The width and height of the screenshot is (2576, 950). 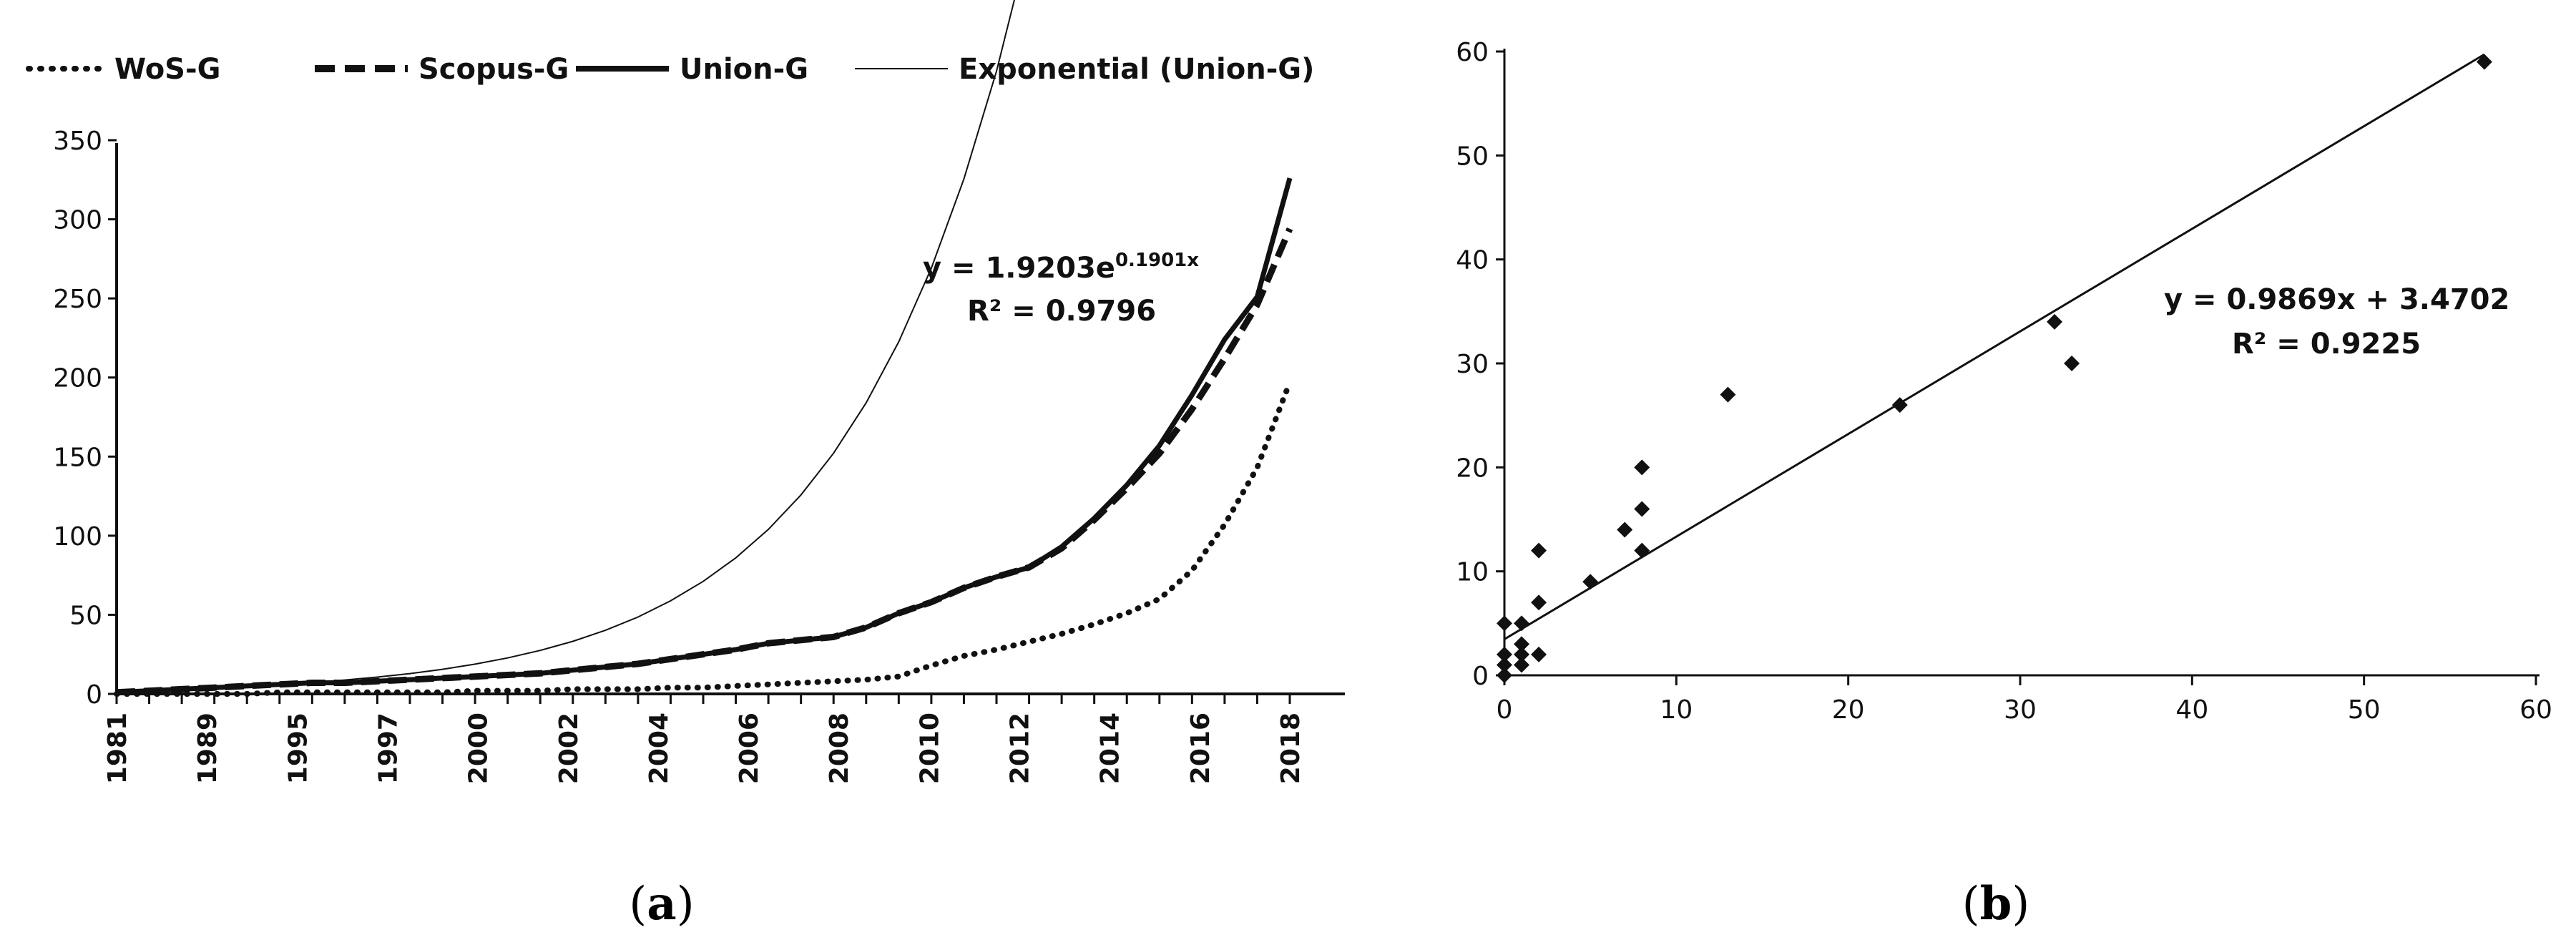 What do you see at coordinates (839, 748) in the screenshot?
I see `x-tick-label-a: 2008` at bounding box center [839, 748].